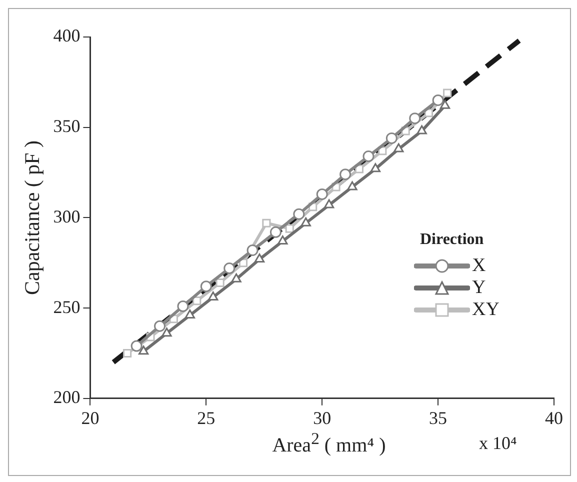  I want to click on text: x 10⁴, so click(498, 443).